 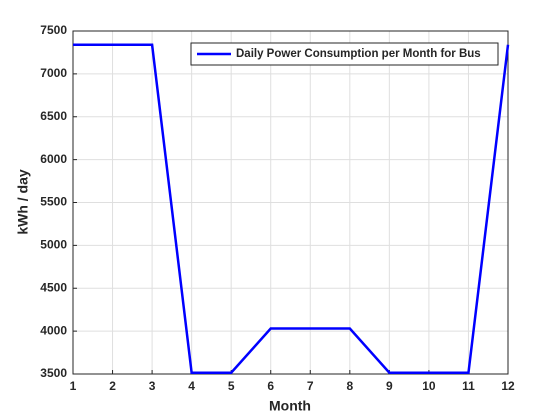 What do you see at coordinates (53, 287) in the screenshot?
I see `y-tick-label: 4500` at bounding box center [53, 287].